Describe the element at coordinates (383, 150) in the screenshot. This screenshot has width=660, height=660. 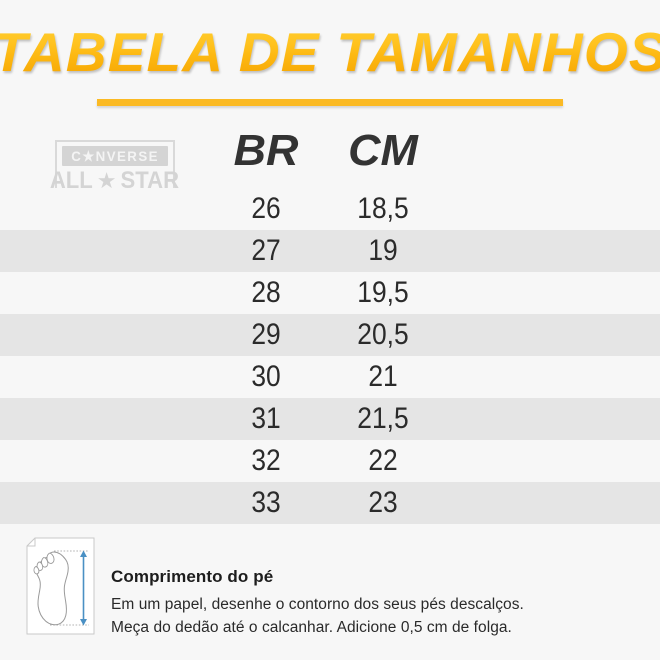
I see `column-header-cm: CM` at that location.